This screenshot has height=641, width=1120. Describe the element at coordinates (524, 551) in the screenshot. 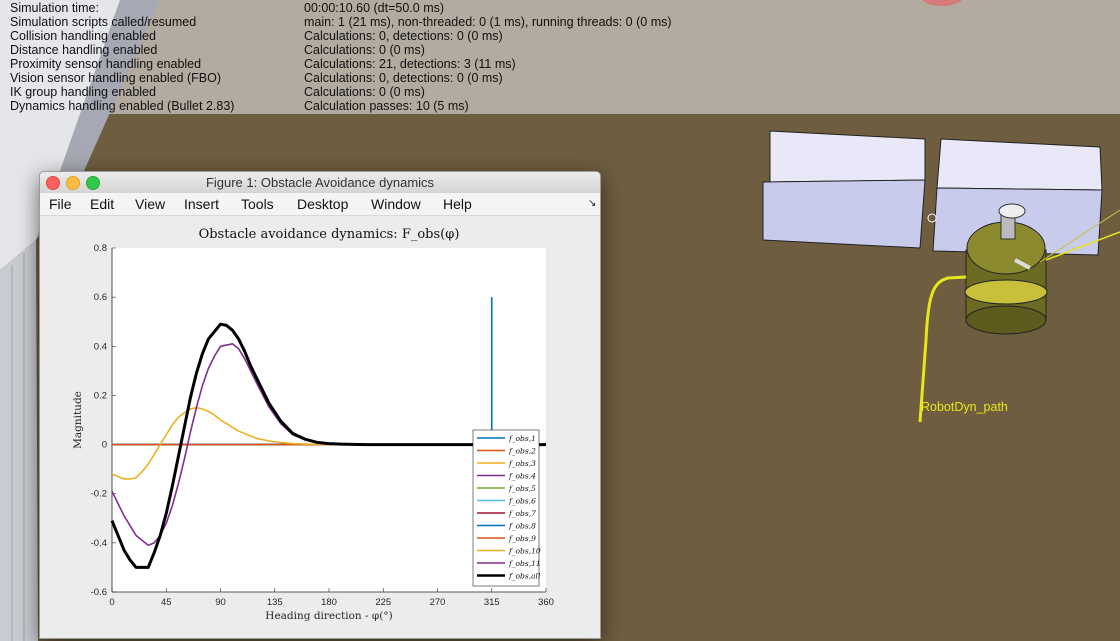

I see `legend-label: f_obs,10` at that location.